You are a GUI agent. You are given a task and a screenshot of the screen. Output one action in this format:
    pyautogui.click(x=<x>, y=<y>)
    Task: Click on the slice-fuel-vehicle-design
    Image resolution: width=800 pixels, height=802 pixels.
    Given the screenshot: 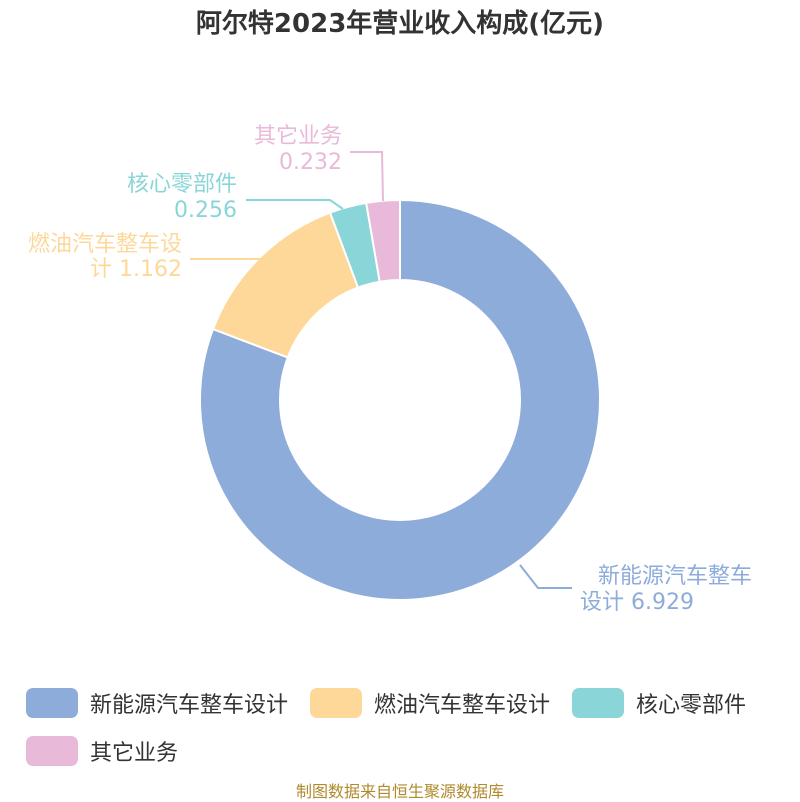 What is the action you would take?
    pyautogui.click(x=285, y=285)
    